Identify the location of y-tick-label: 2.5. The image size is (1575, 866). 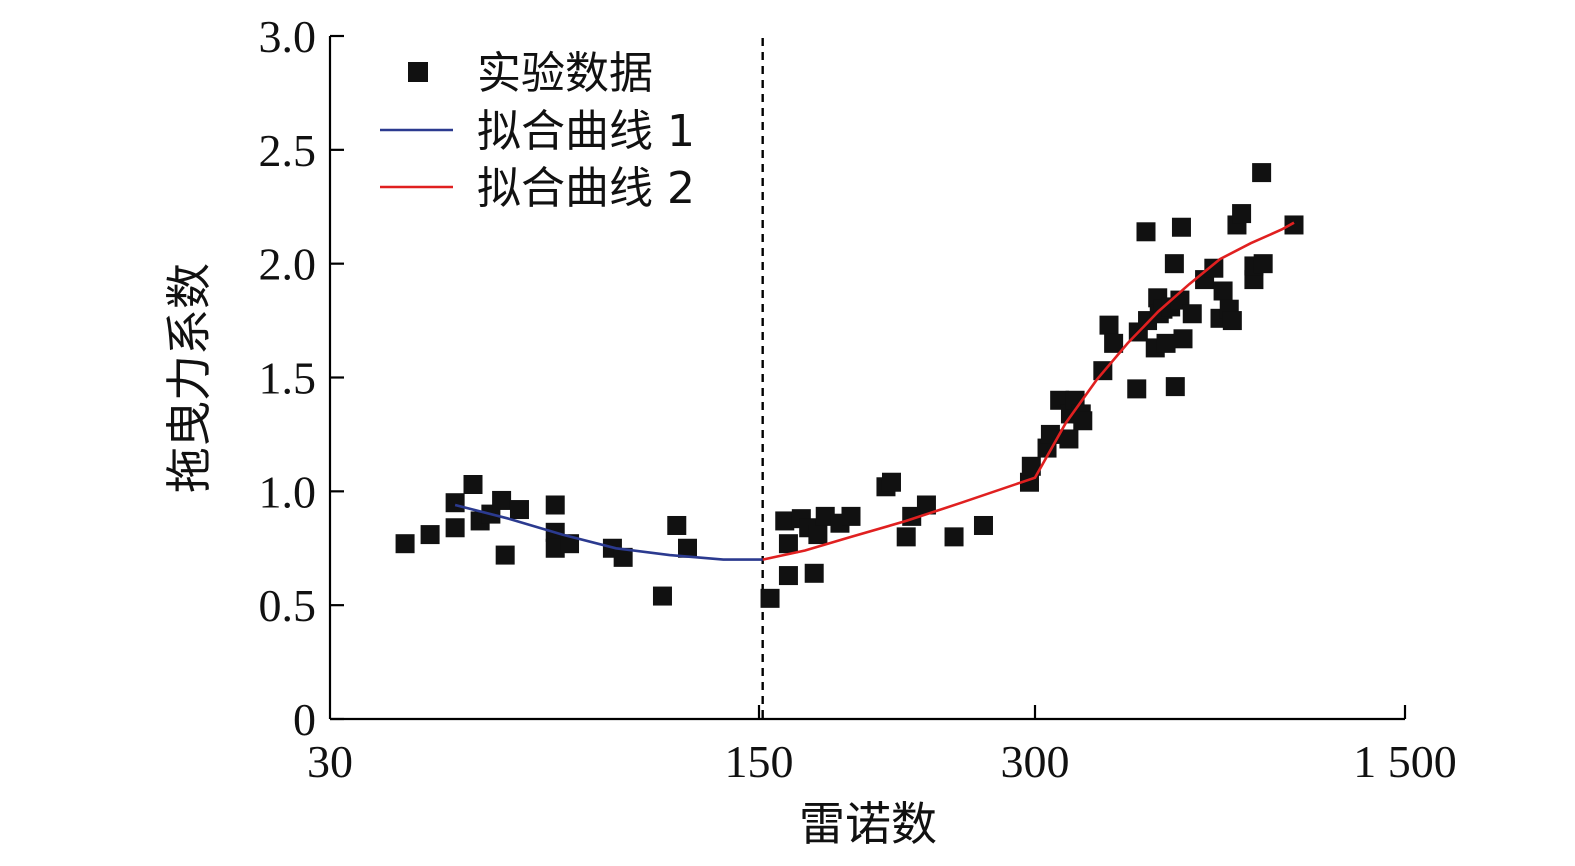
(288, 150).